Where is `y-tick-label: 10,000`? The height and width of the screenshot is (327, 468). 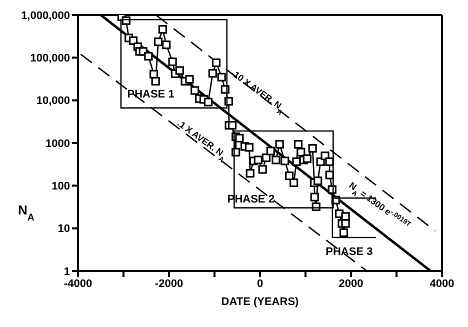 y-tick-label: 10,000 is located at coordinates (53, 101).